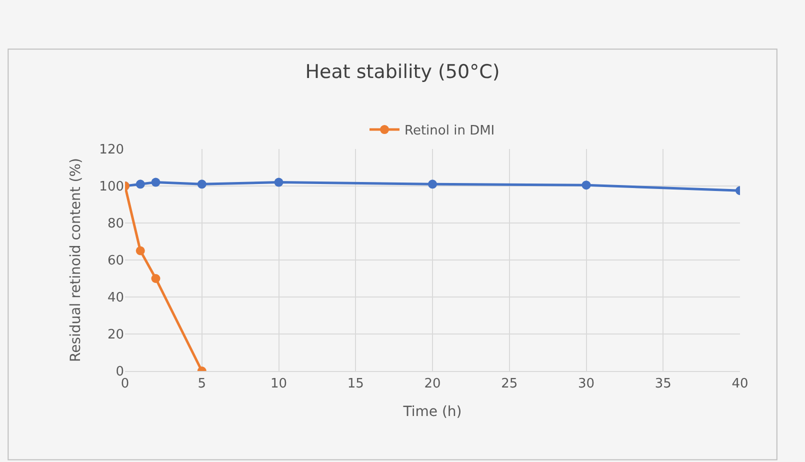 The width and height of the screenshot is (805, 462). I want to click on chart-title: Heat stability (50°C), so click(402, 71).